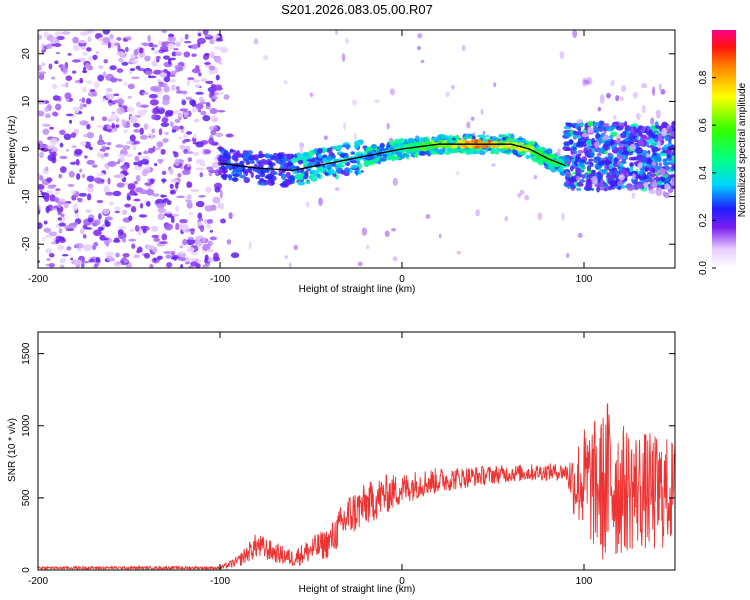 The width and height of the screenshot is (750, 600). What do you see at coordinates (393, 157) in the screenshot?
I see `ridge-line` at bounding box center [393, 157].